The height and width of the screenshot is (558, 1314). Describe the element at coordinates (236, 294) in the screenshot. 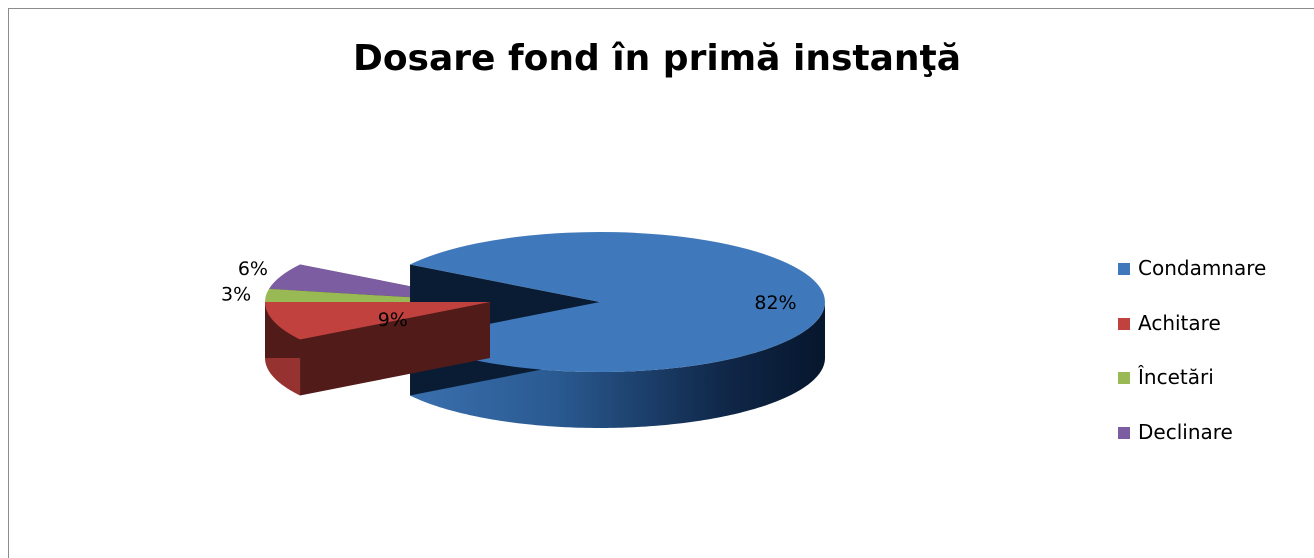

I see `data-label-incetari: 3%` at that location.